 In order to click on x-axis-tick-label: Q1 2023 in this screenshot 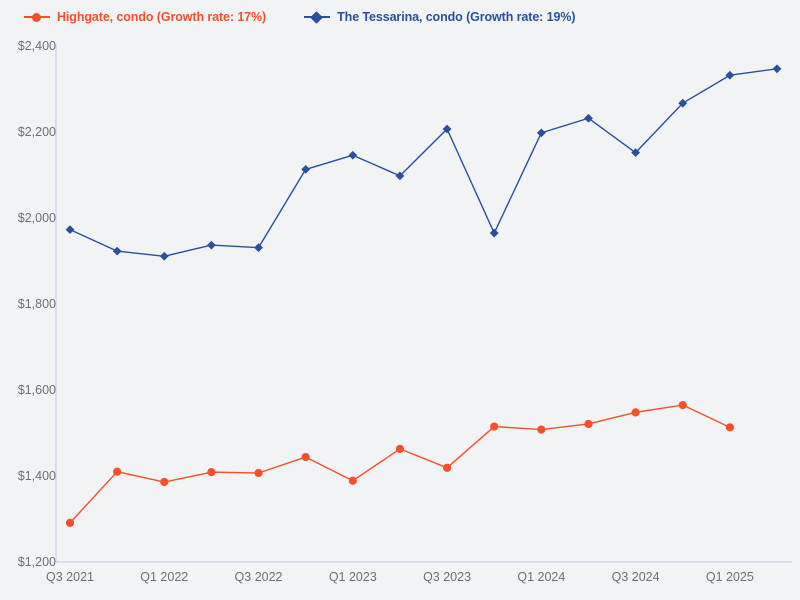, I will do `click(352, 577)`.